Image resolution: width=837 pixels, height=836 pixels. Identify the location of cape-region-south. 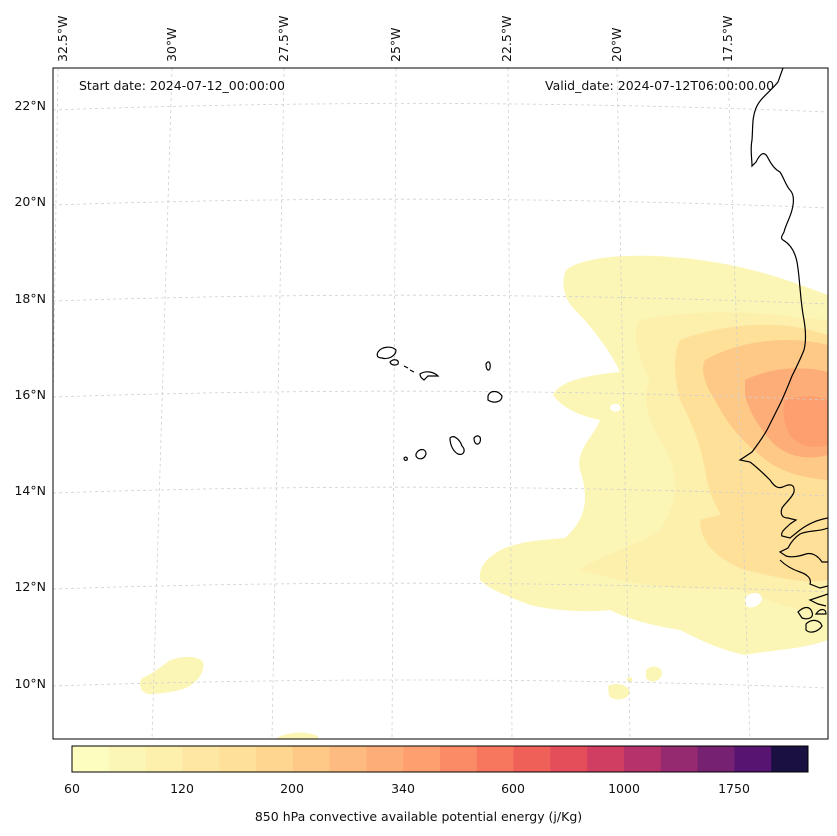
(764, 547).